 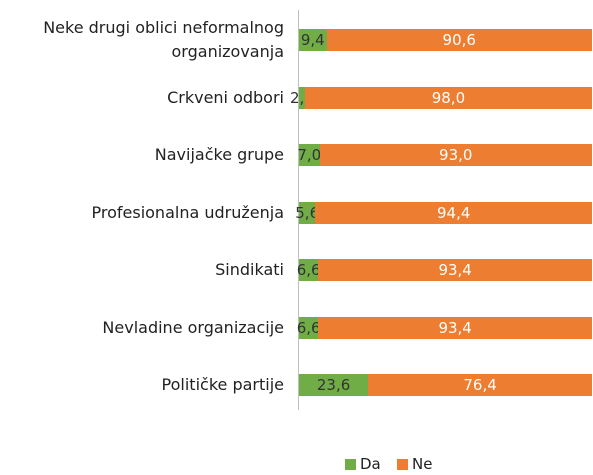 I want to click on category-label: Navijačke grupe, so click(x=219, y=154).